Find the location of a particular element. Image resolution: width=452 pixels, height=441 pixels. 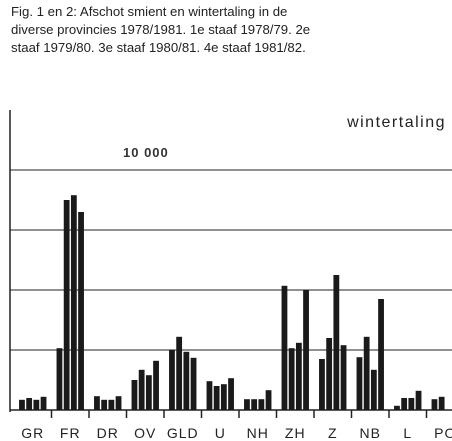

x-tick-label: U is located at coordinates (220, 433).